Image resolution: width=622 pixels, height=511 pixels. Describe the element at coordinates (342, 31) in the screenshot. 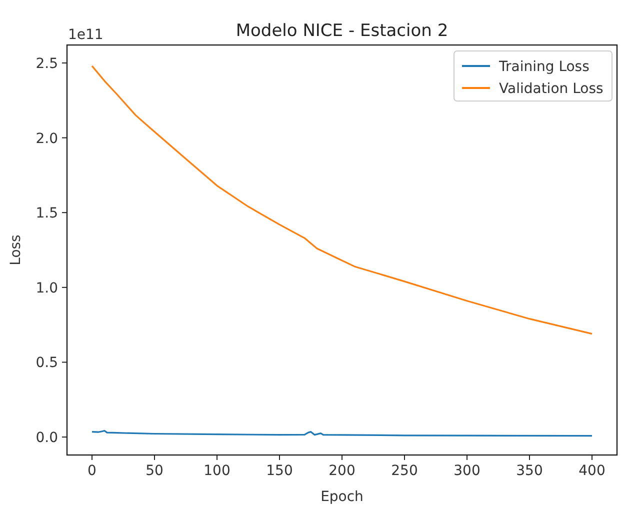

I see `chart-title: Modelo NICE - Estacion 2` at that location.